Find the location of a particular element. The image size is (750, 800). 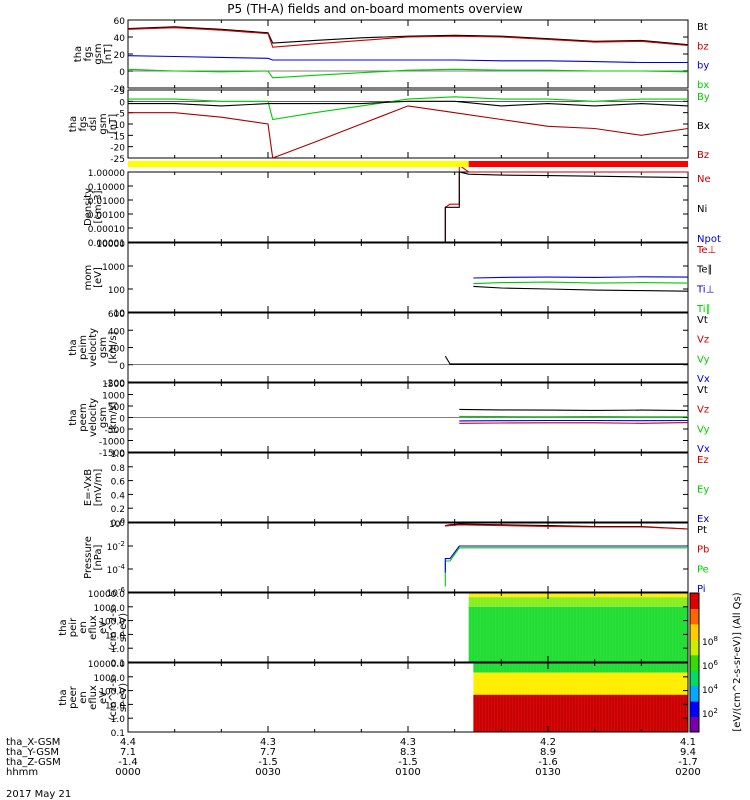

legend-by: by is located at coordinates (703, 66).